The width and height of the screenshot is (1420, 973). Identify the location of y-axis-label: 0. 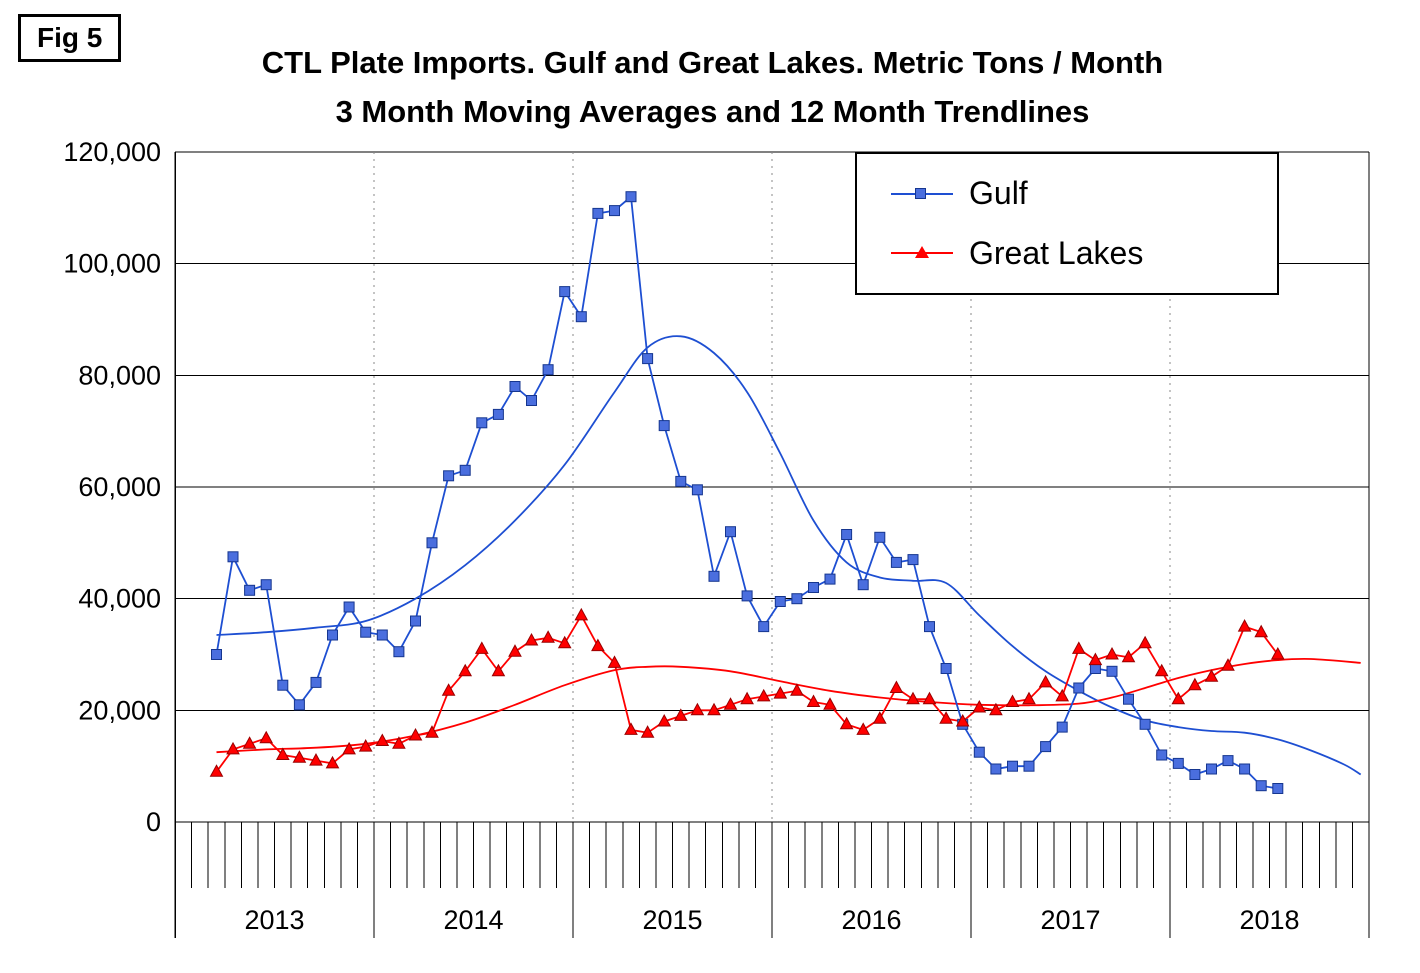
(153, 822).